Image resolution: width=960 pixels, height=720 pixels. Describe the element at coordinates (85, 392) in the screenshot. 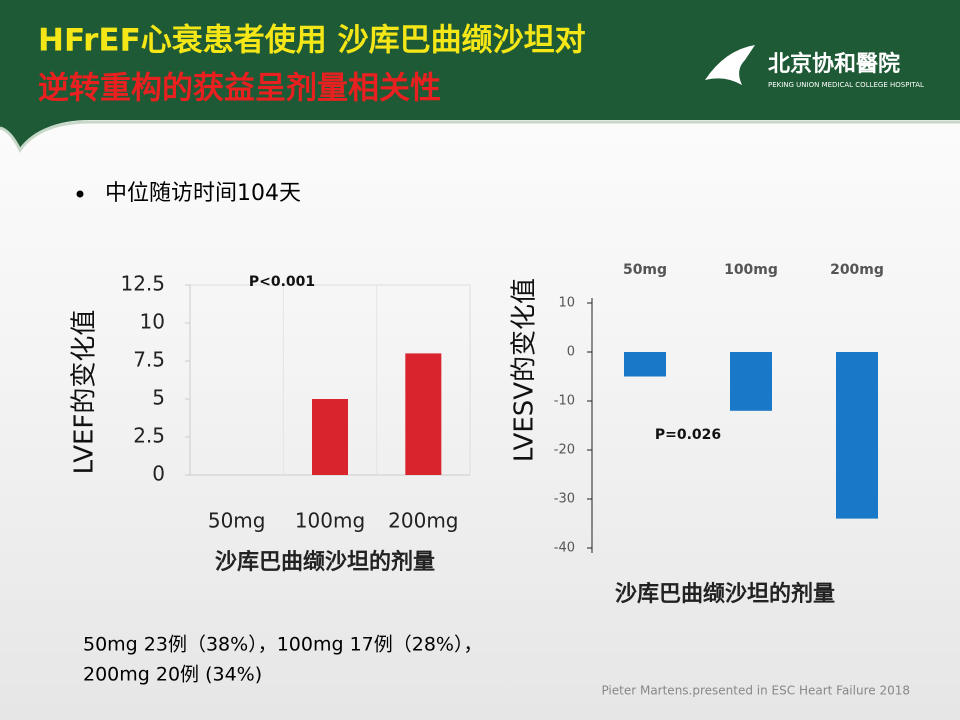

I see `y-axis-label: LVEF的变化值` at that location.